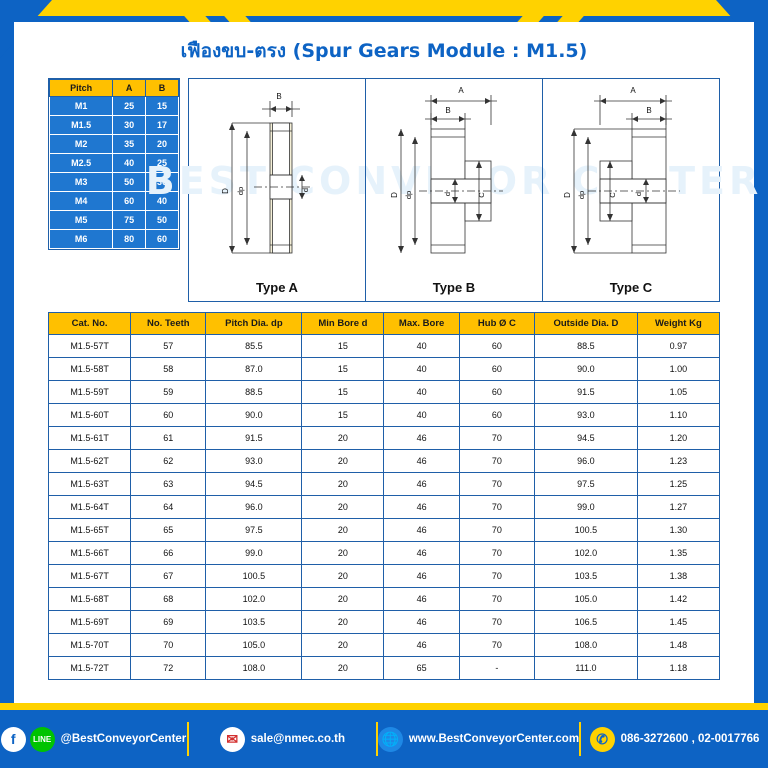  What do you see at coordinates (602, 739) in the screenshot?
I see `phone-icon: ✆` at bounding box center [602, 739].